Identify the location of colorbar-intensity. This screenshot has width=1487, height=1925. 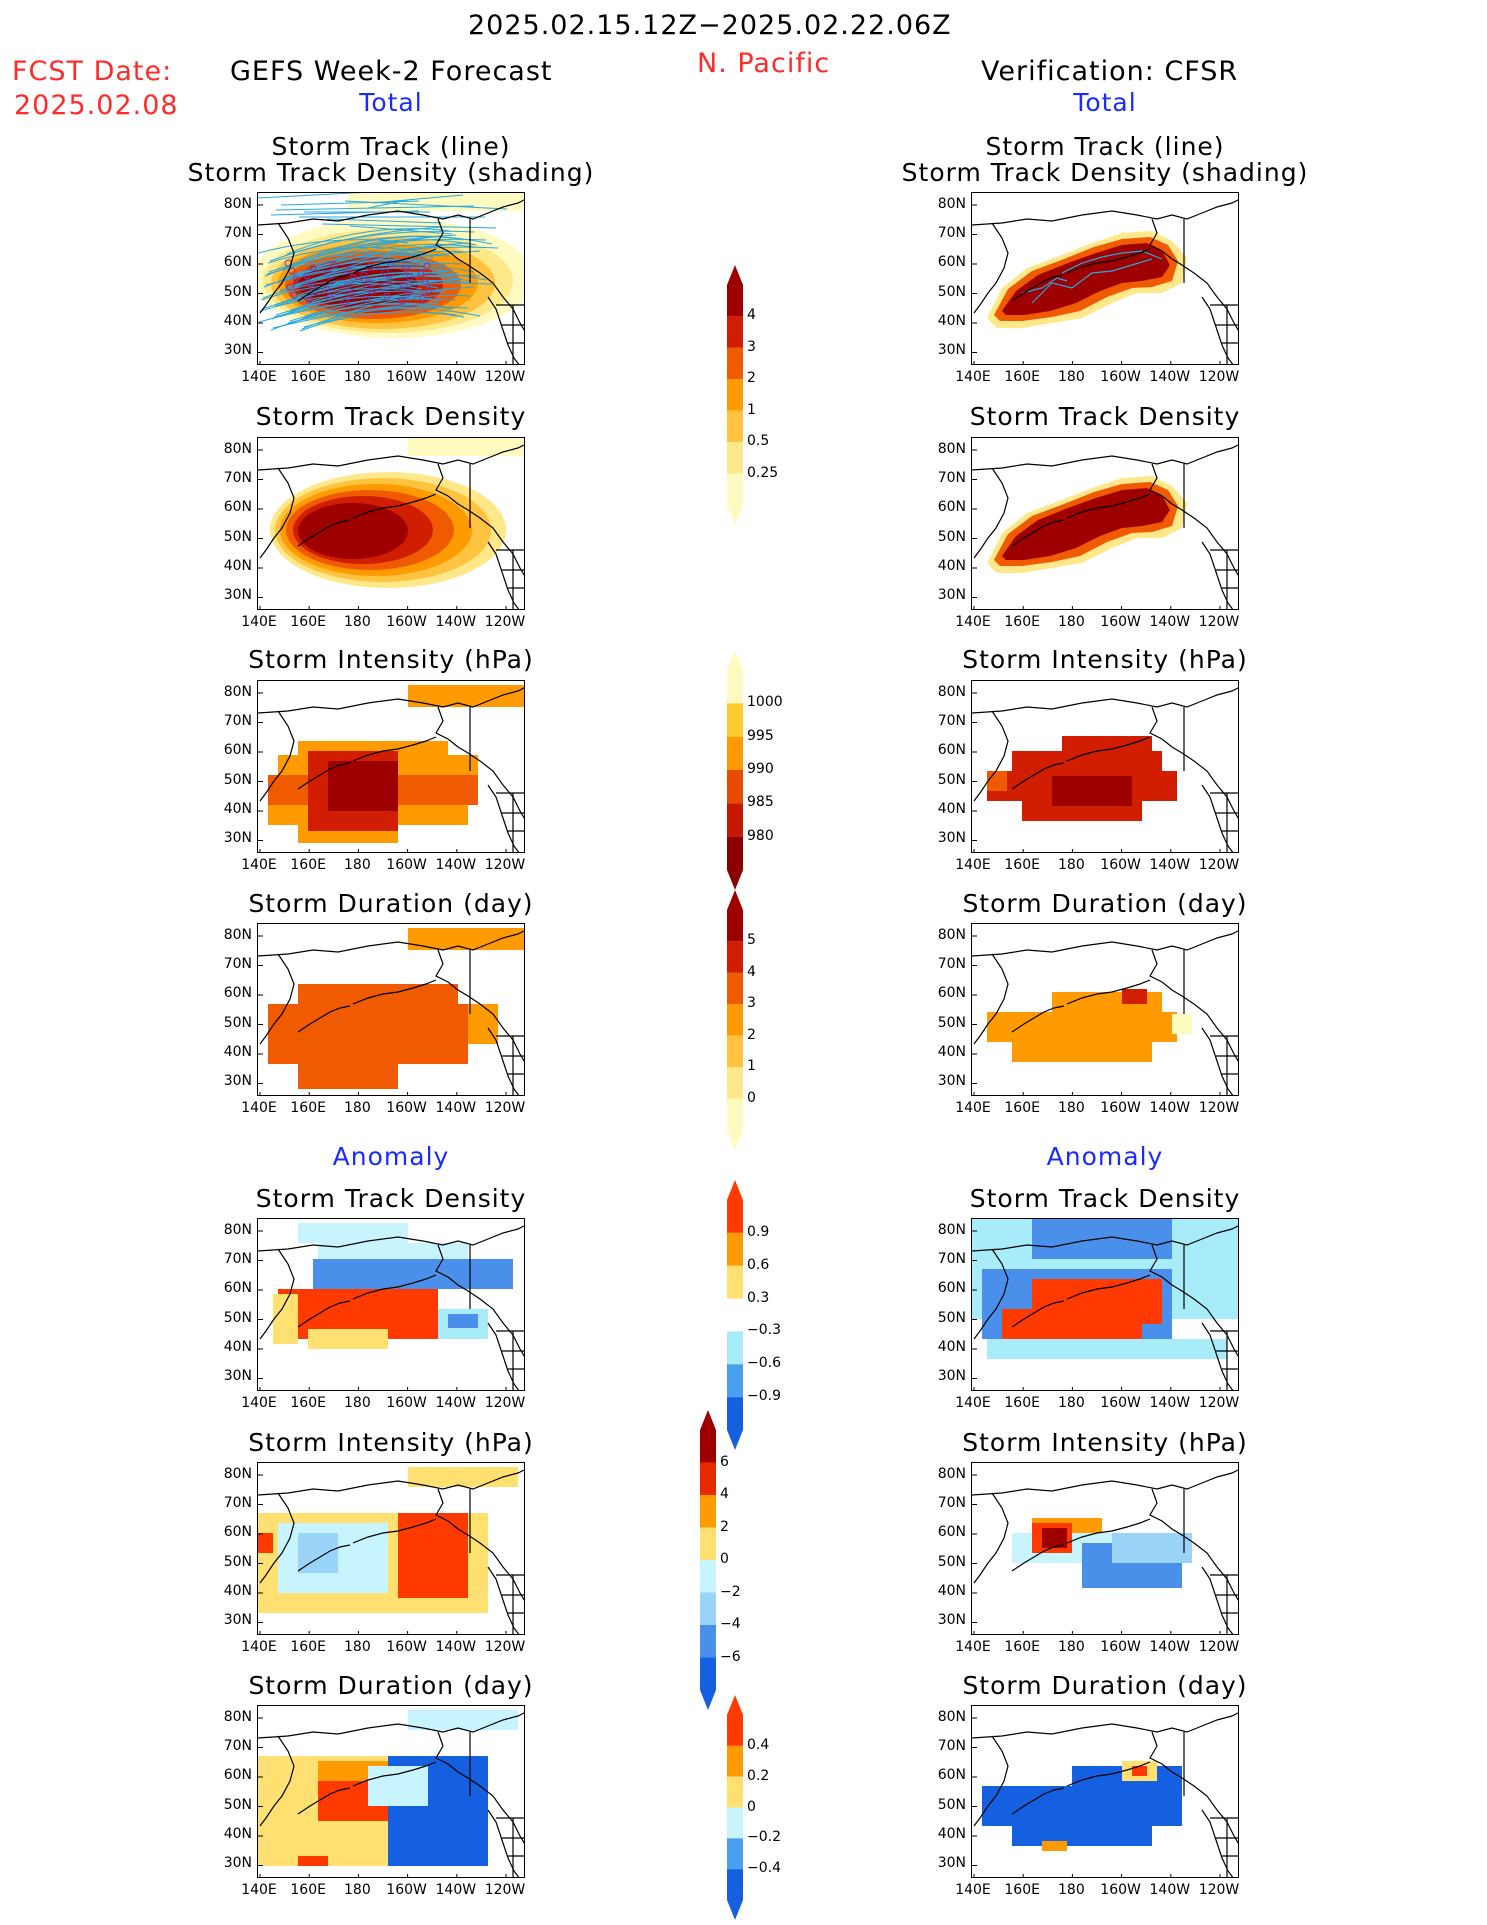
(735, 770).